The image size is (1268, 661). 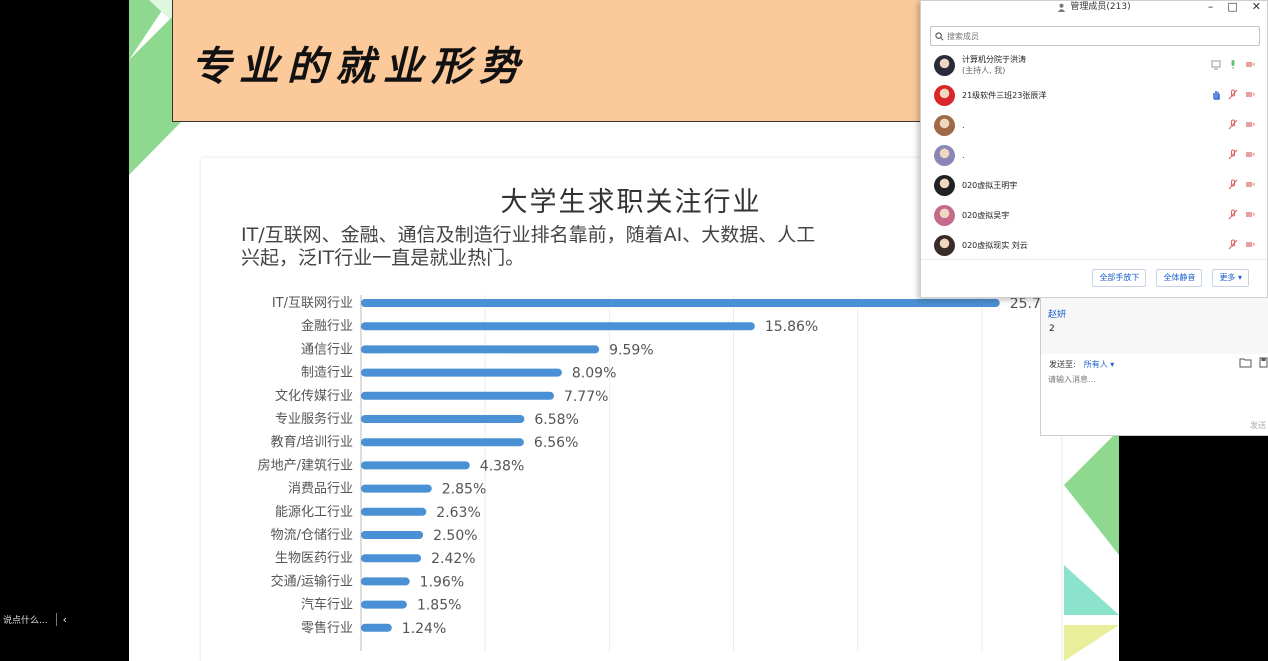 I want to click on member-row: 020虚拟吴宇, so click(x=1094, y=215).